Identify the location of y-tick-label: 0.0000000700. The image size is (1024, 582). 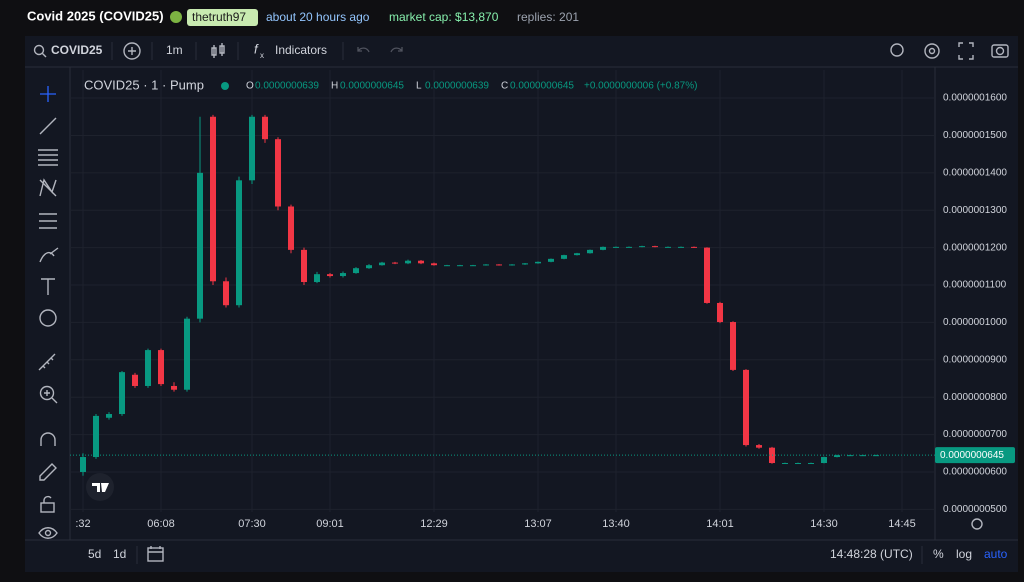
(975, 434).